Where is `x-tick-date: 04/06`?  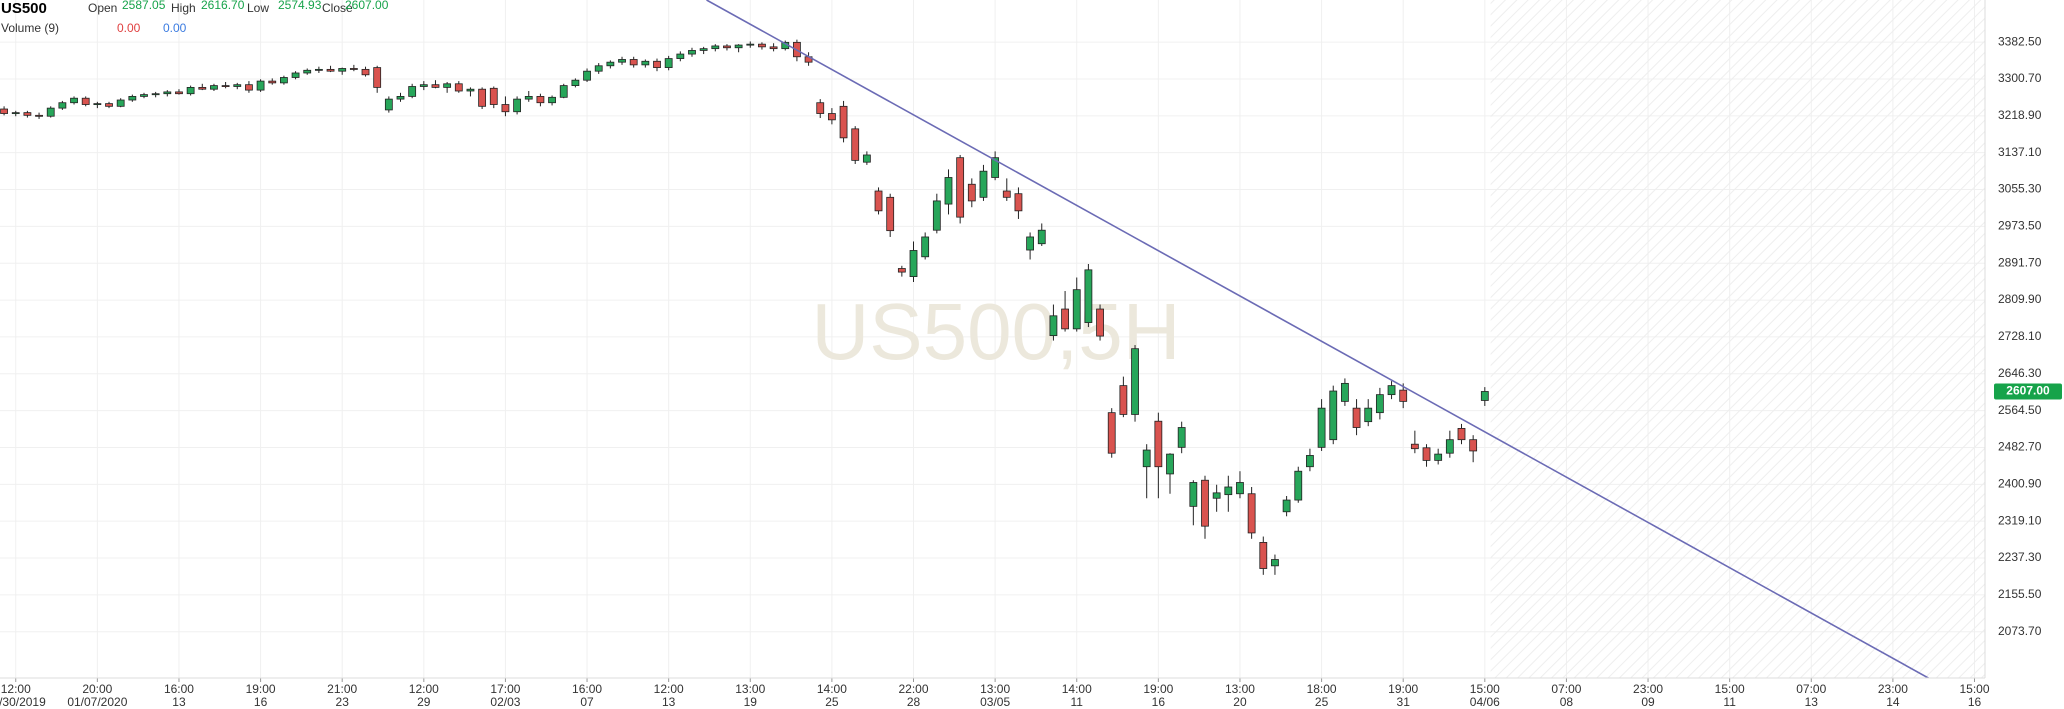
x-tick-date: 04/06 is located at coordinates (1485, 702).